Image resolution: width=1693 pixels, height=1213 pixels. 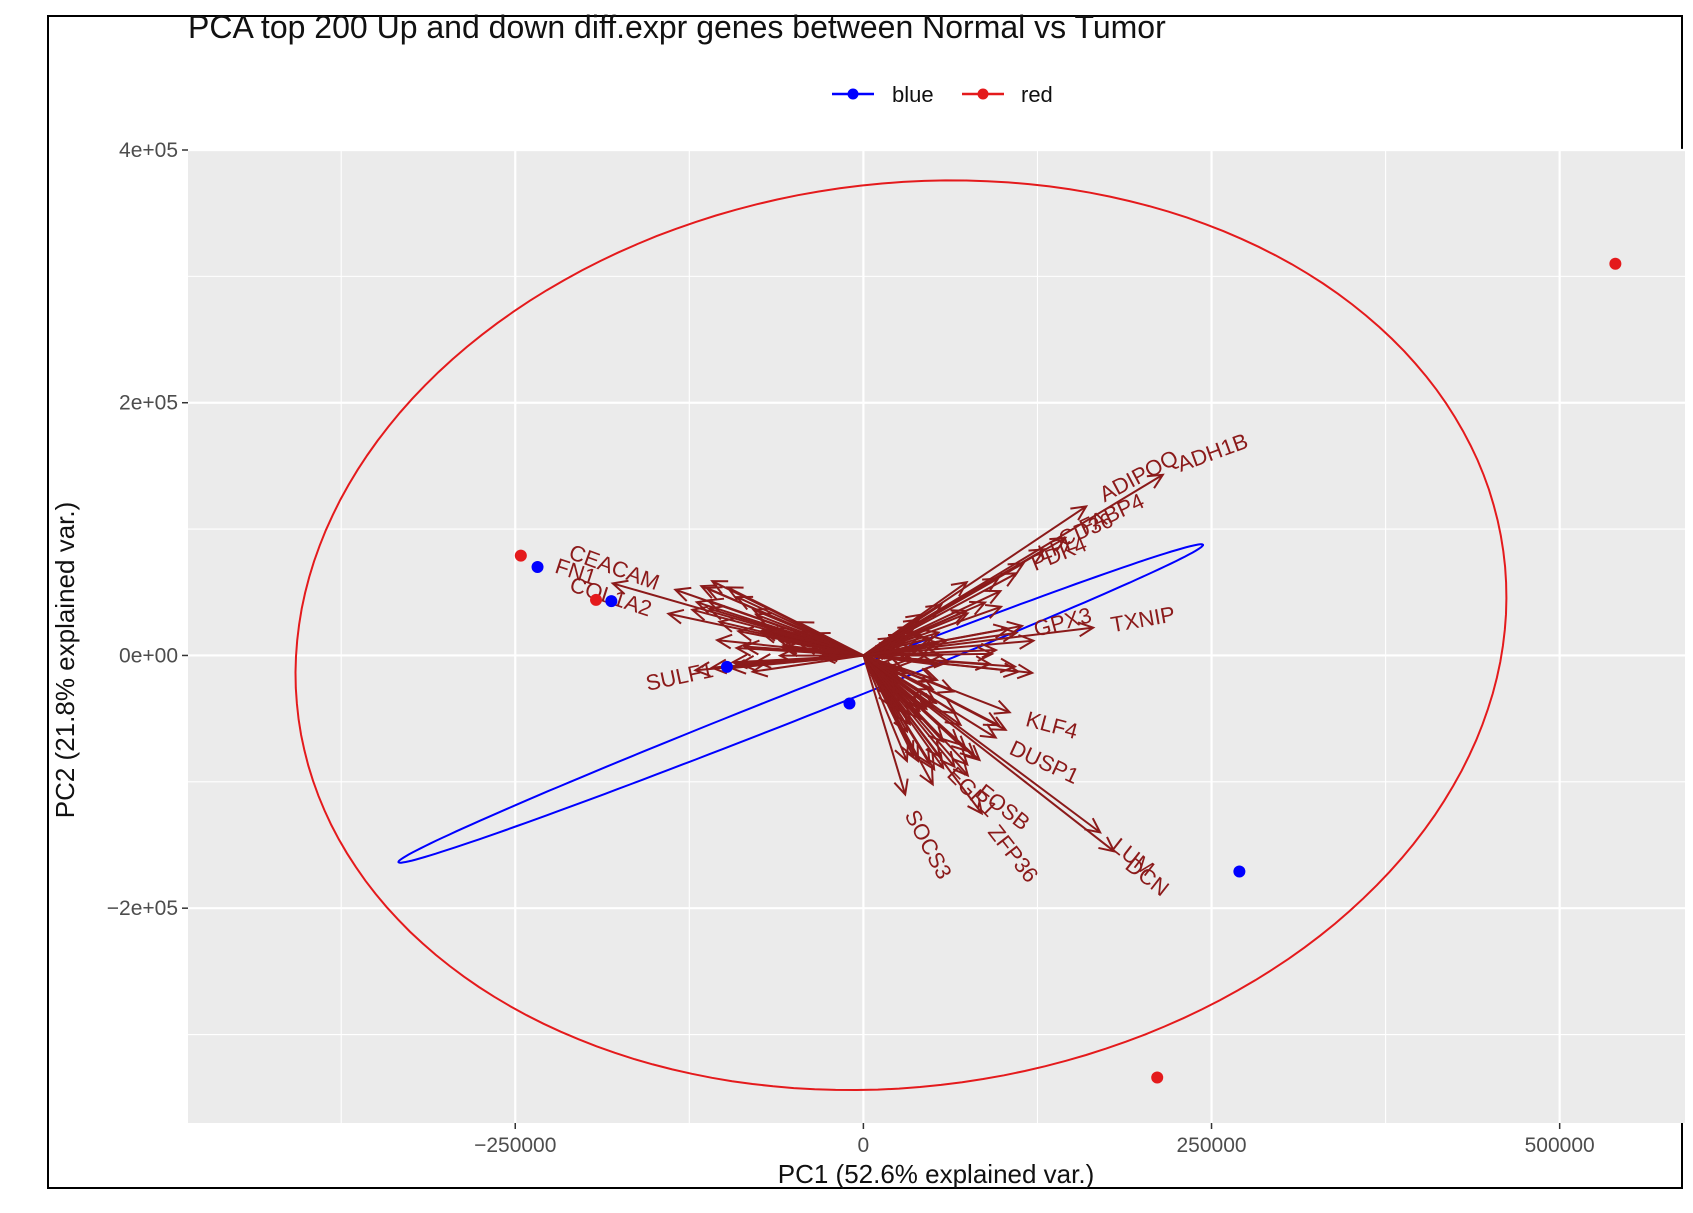 What do you see at coordinates (148, 403) in the screenshot?
I see `y-tick-label: 2e+05` at bounding box center [148, 403].